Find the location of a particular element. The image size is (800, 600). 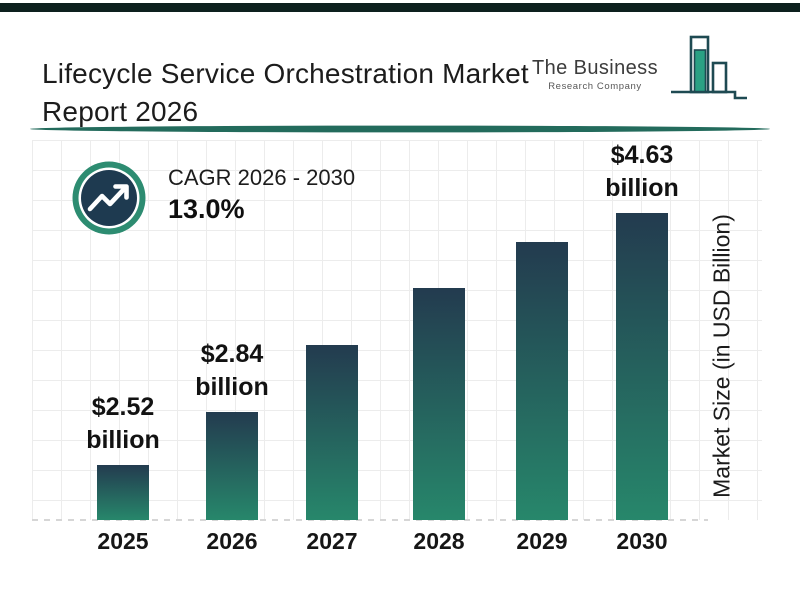

top-accent-bar is located at coordinates (400, 7).